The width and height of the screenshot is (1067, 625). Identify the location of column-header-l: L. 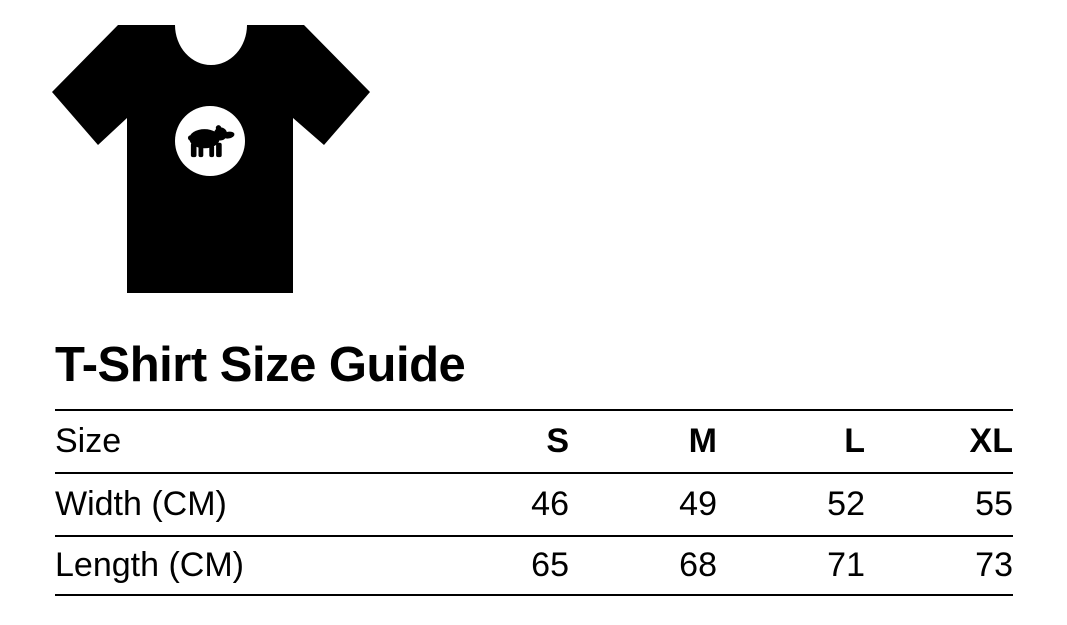
(854, 441).